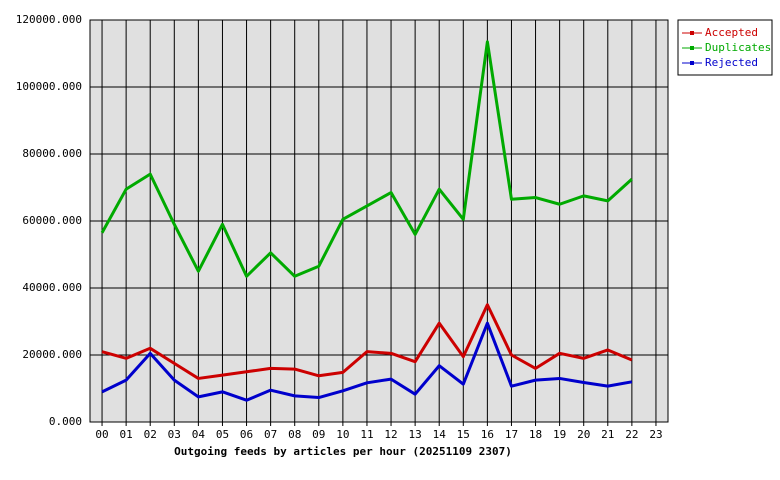  I want to click on legend-label: Rejected, so click(731, 62).